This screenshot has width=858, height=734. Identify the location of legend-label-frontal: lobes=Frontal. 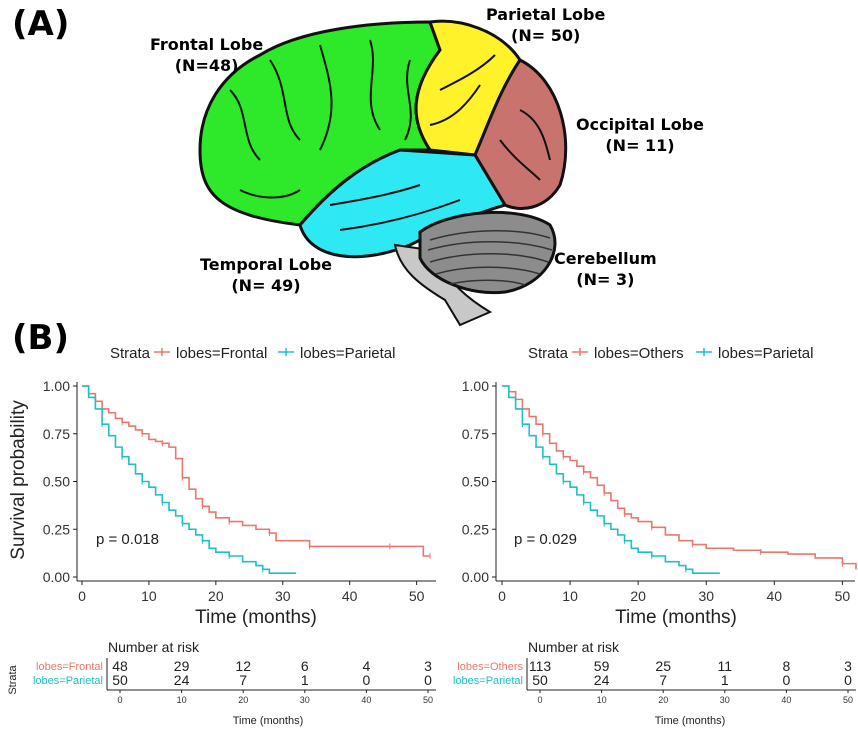
(221, 353).